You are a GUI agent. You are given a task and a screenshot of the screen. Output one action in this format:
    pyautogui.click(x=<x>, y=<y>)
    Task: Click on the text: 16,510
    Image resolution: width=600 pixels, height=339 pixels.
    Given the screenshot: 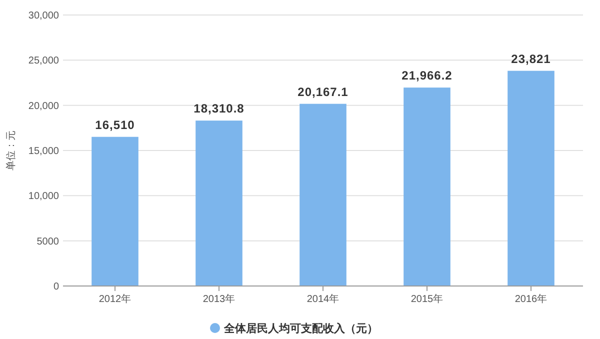 What is the action you would take?
    pyautogui.click(x=115, y=125)
    